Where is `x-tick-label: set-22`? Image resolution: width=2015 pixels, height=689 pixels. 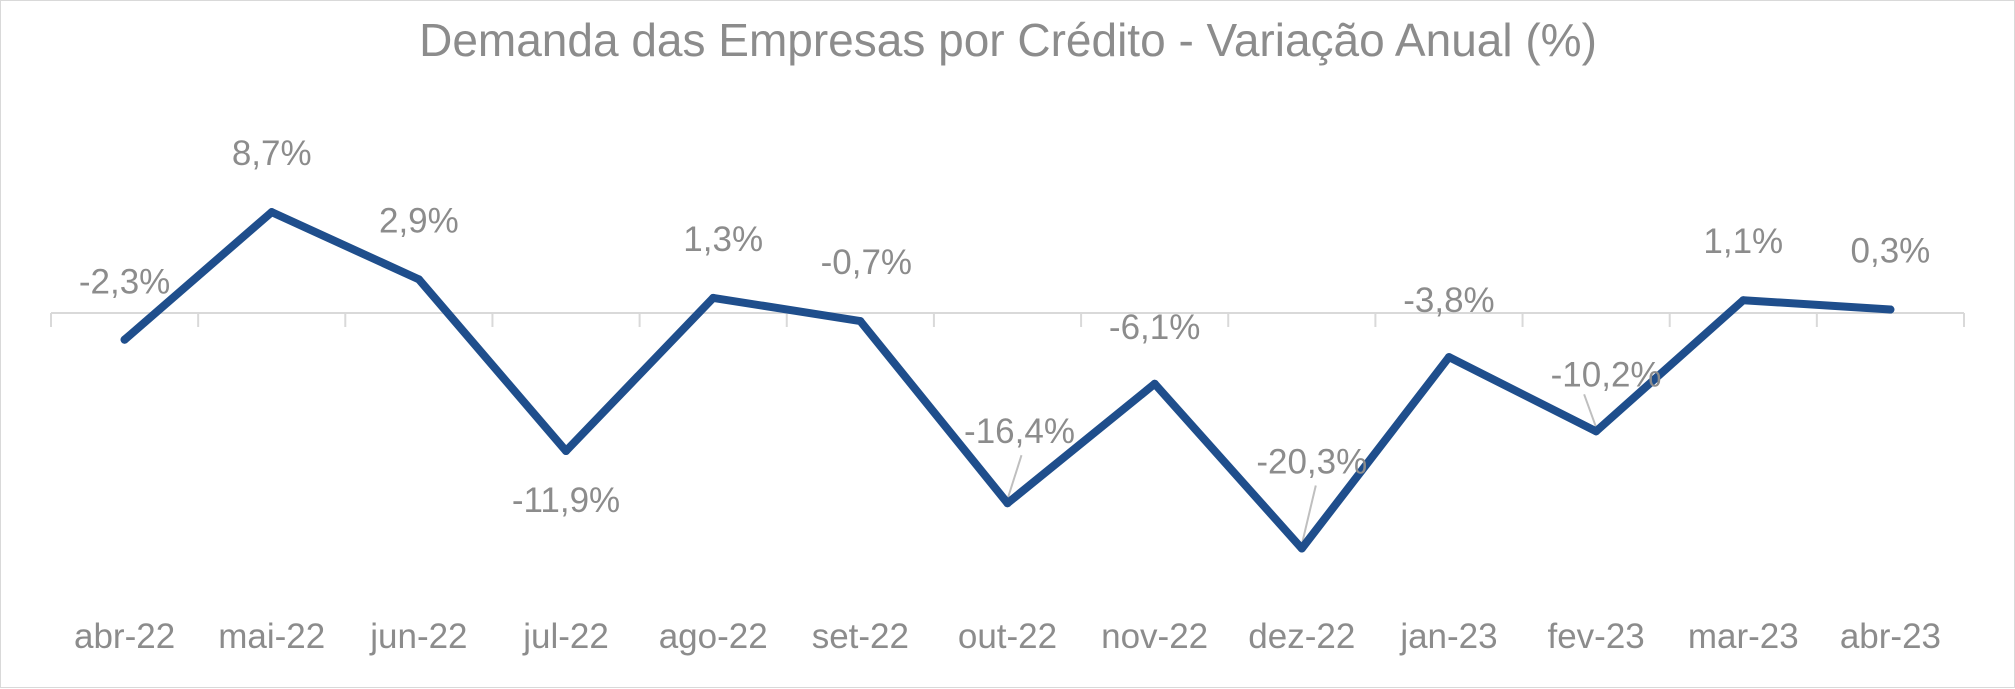
x-tick-label: set-22 is located at coordinates (860, 636).